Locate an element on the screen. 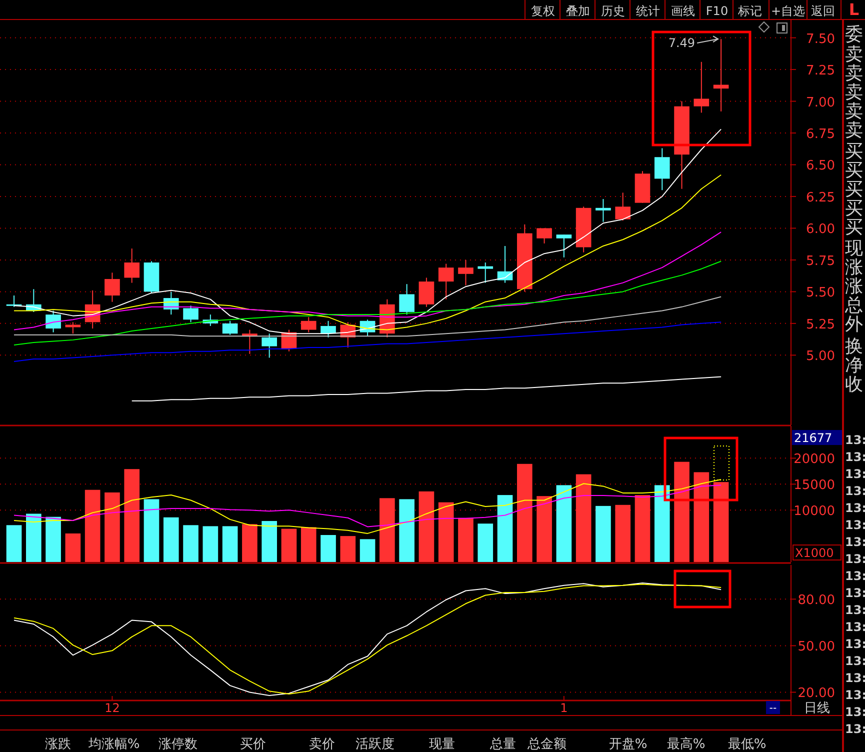 The height and width of the screenshot is (752, 865). text: 活跃度 is located at coordinates (375, 744).